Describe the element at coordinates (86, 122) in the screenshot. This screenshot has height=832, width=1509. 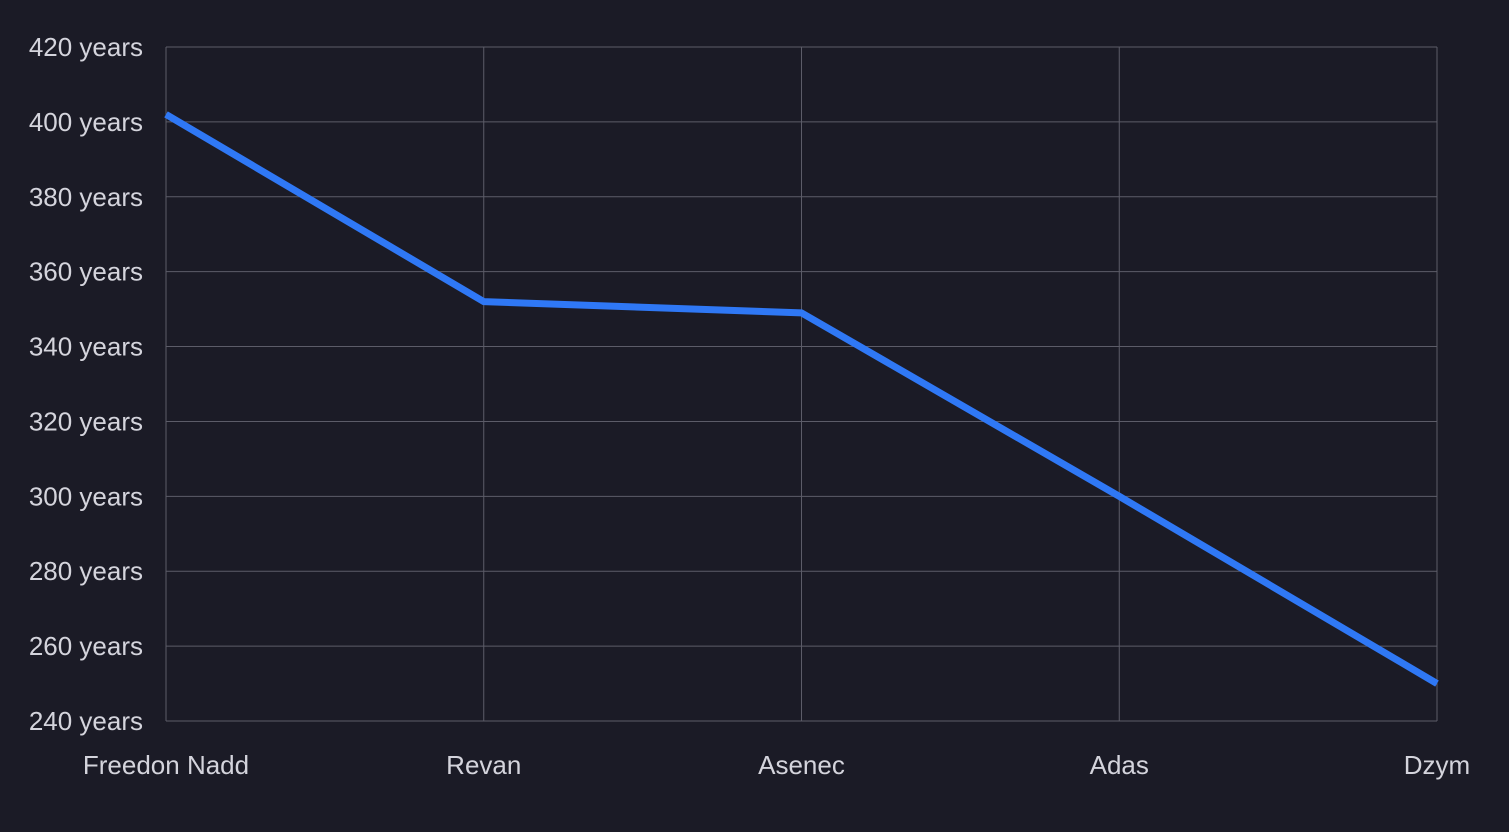
I see `y-tick-label: 400 years` at that location.